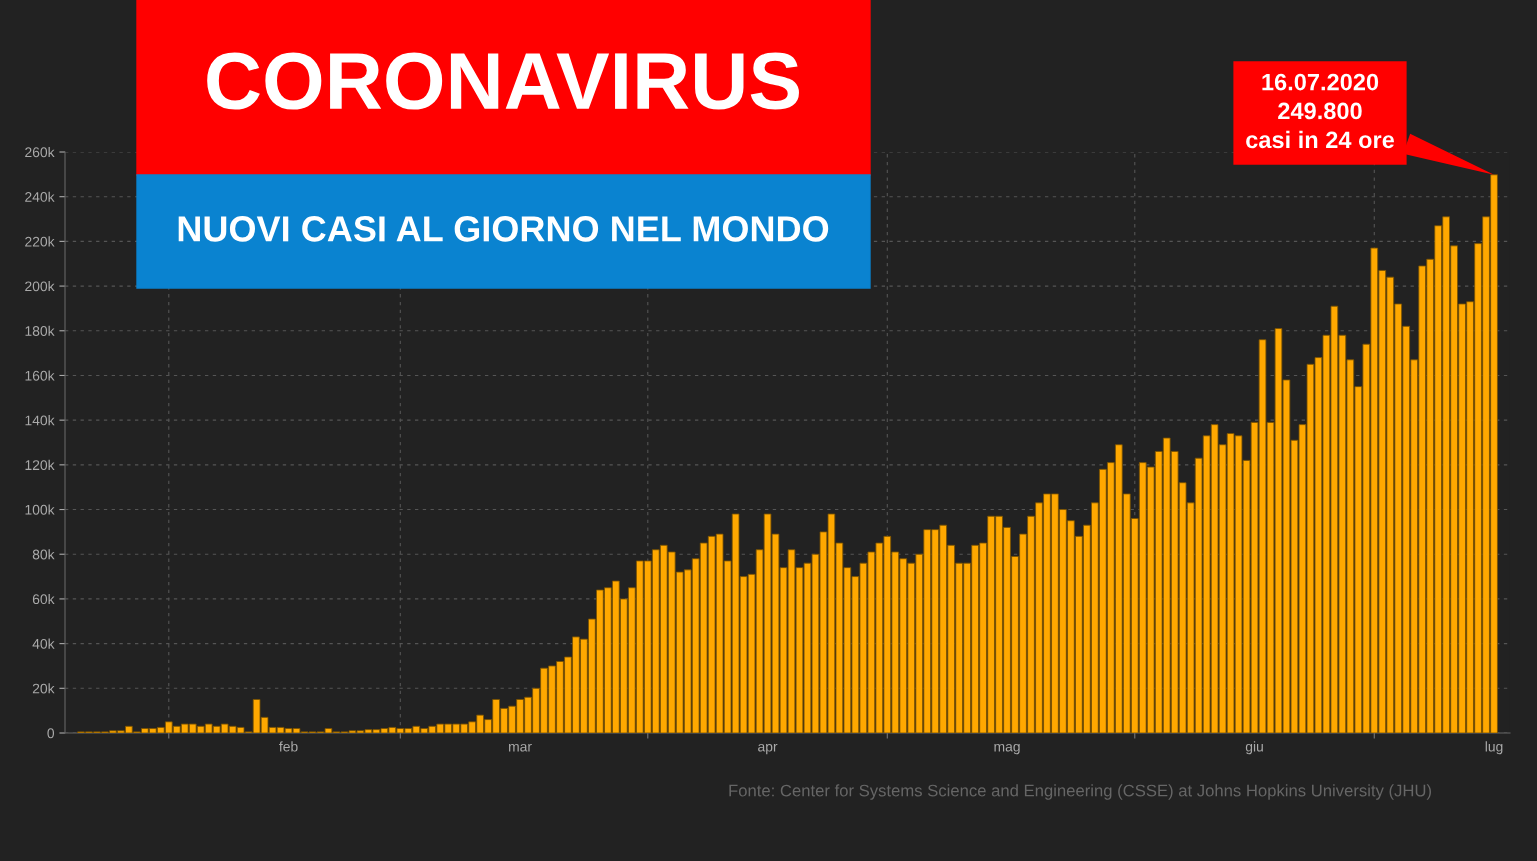  What do you see at coordinates (43, 599) in the screenshot?
I see `y-tick-label: 60k` at bounding box center [43, 599].